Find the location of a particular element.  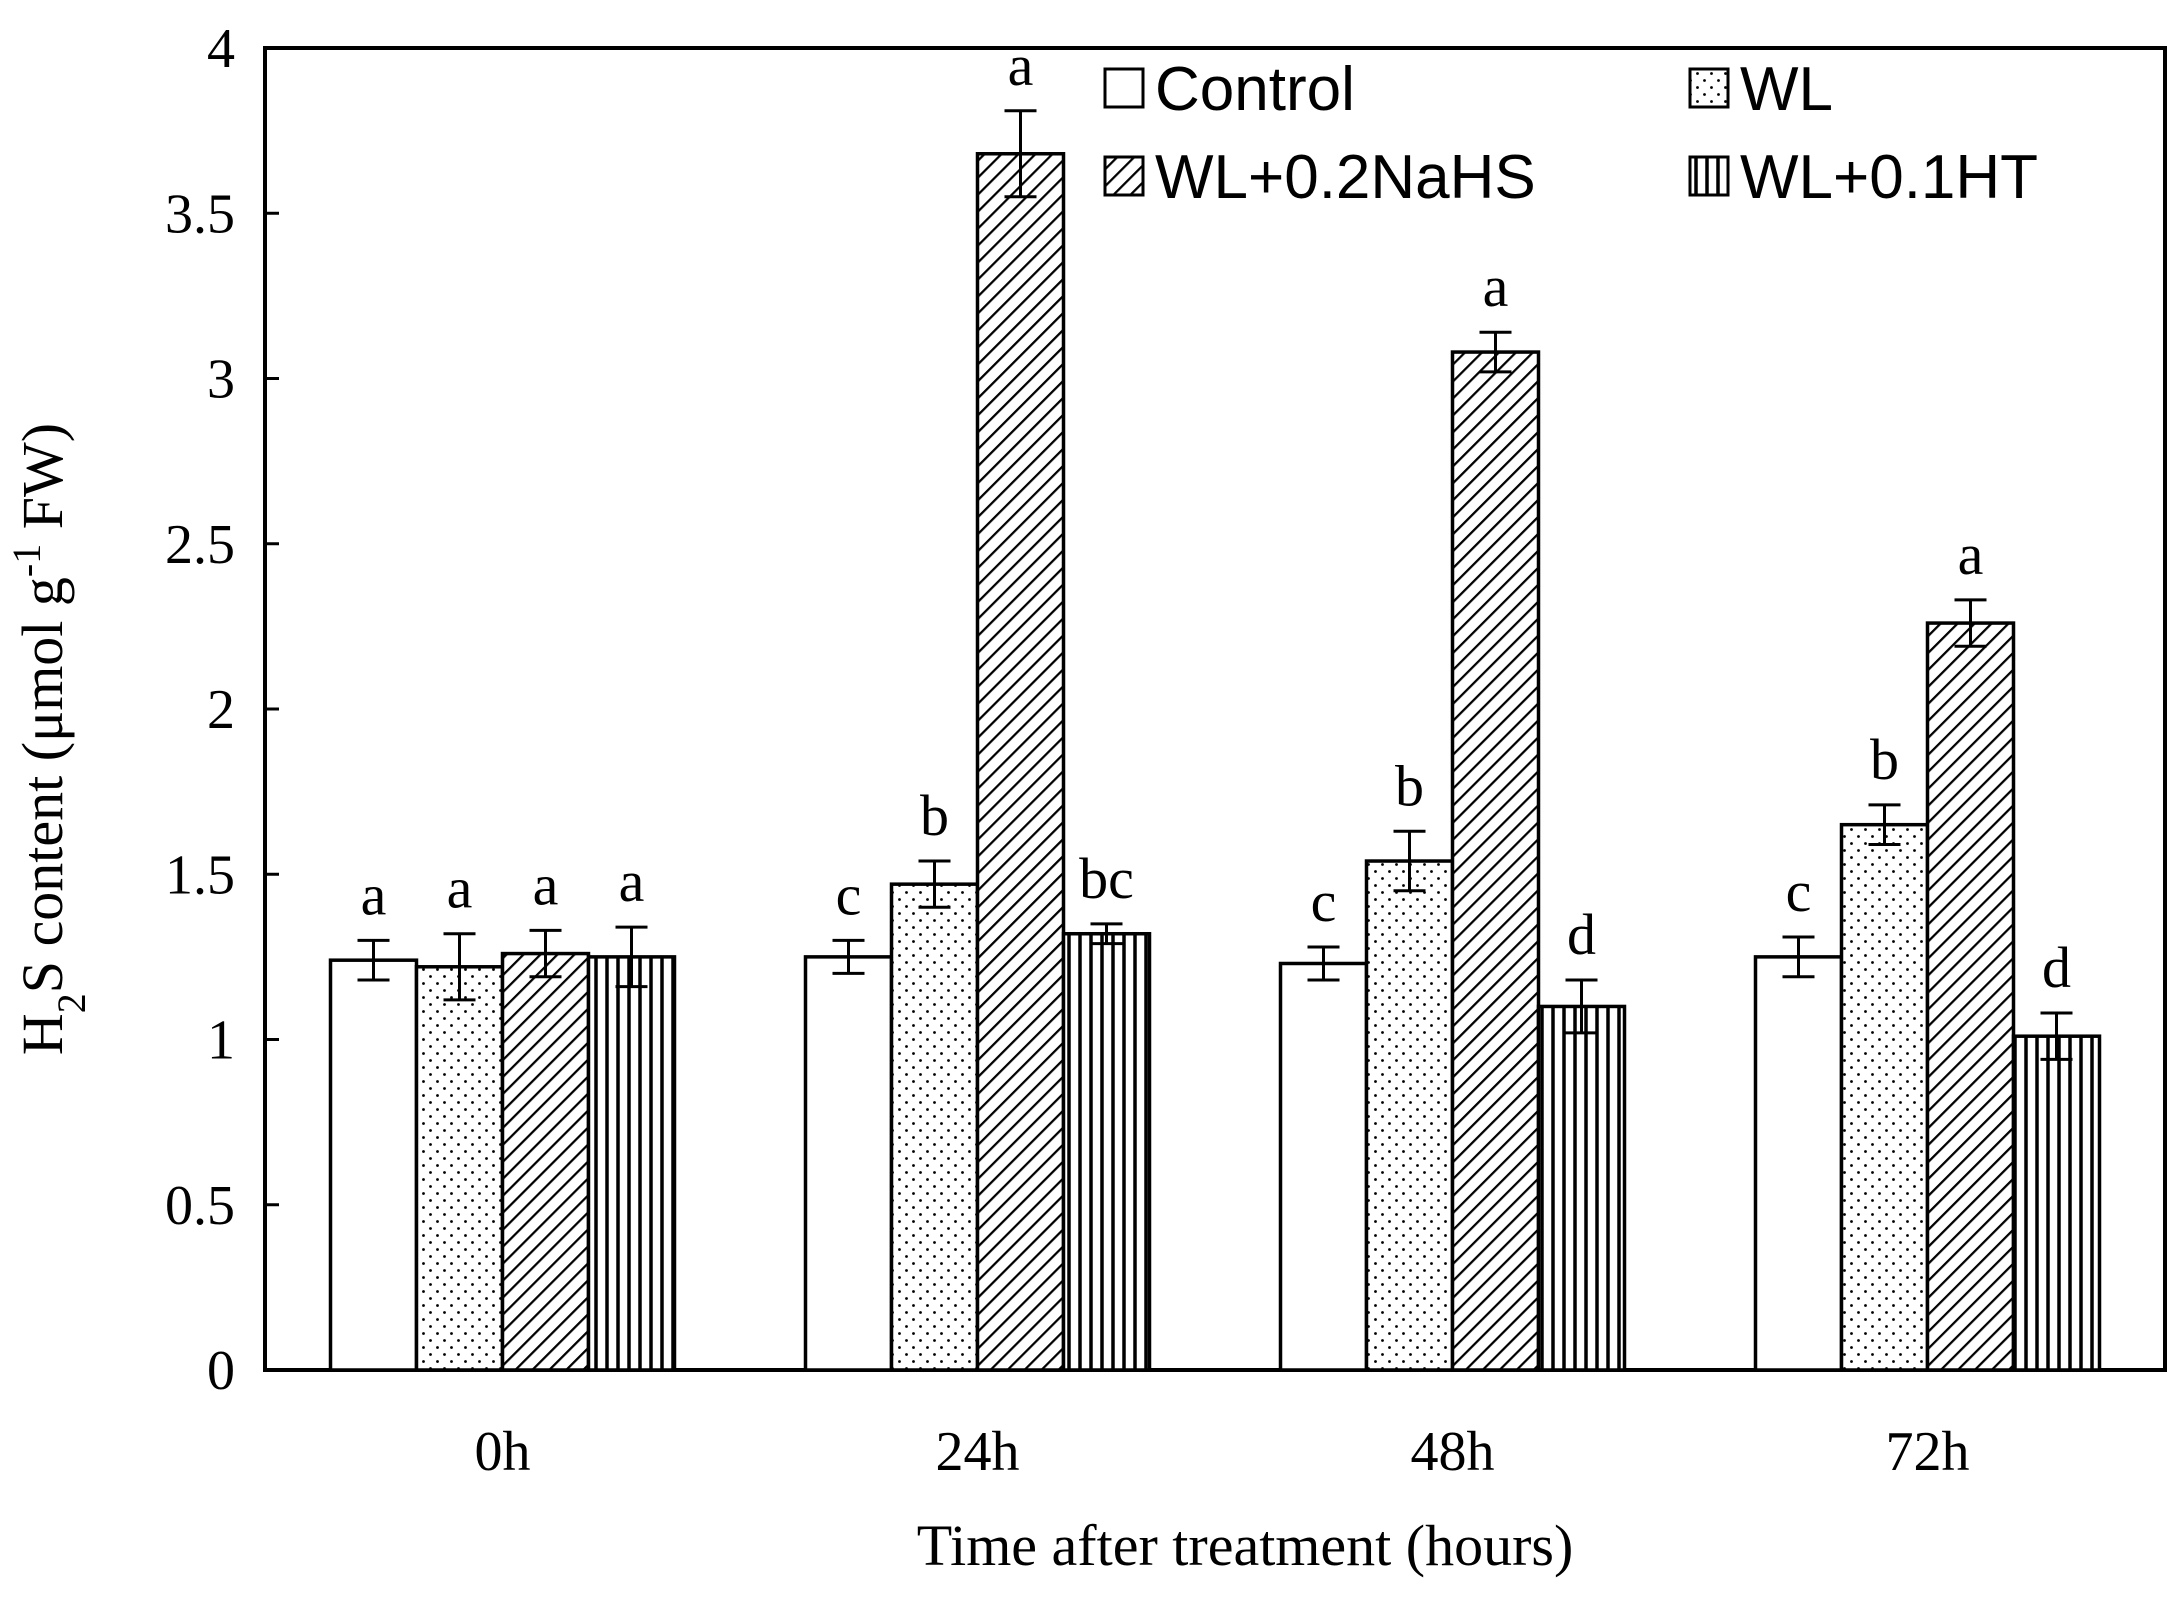

bar-wl-24h is located at coordinates (934, 1127).